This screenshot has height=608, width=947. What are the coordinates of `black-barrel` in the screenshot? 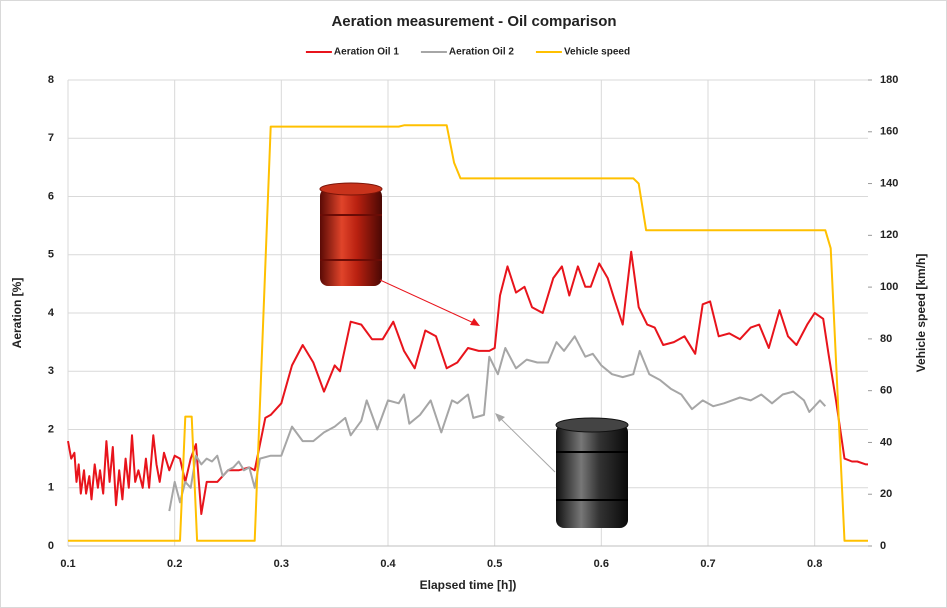 It's located at (592, 472).